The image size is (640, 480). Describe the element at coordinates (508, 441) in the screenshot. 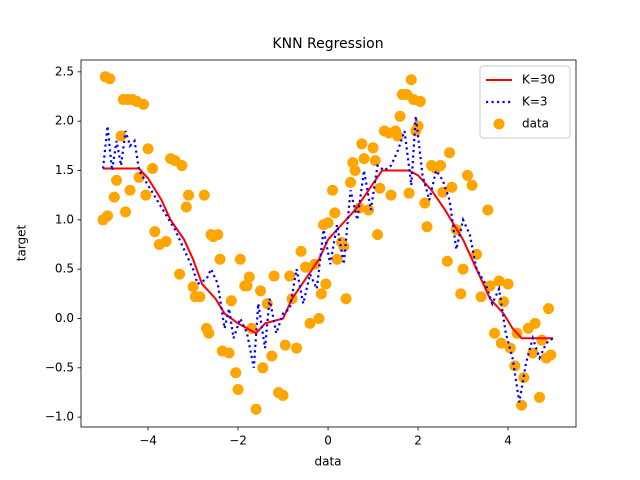

I see `x-tick-label: 4` at that location.